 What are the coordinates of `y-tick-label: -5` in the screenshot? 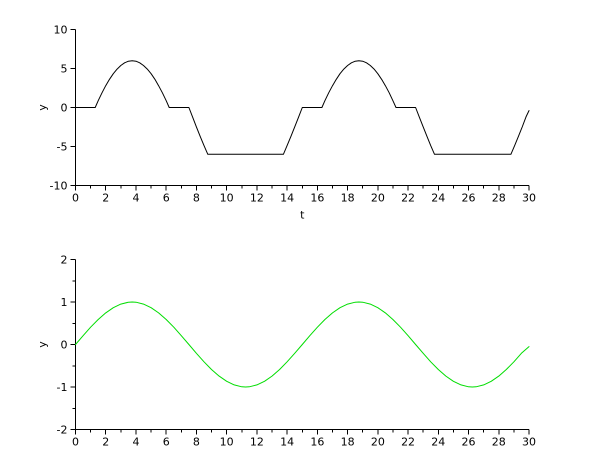 It's located at (62, 147).